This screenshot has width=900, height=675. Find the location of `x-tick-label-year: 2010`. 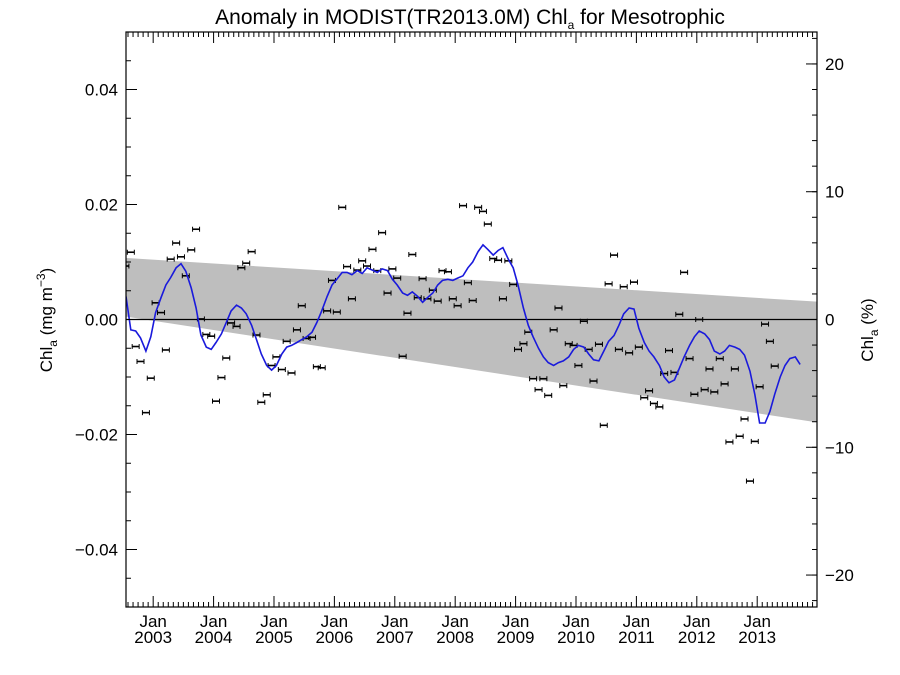

x-tick-label-year: 2010 is located at coordinates (576, 637).